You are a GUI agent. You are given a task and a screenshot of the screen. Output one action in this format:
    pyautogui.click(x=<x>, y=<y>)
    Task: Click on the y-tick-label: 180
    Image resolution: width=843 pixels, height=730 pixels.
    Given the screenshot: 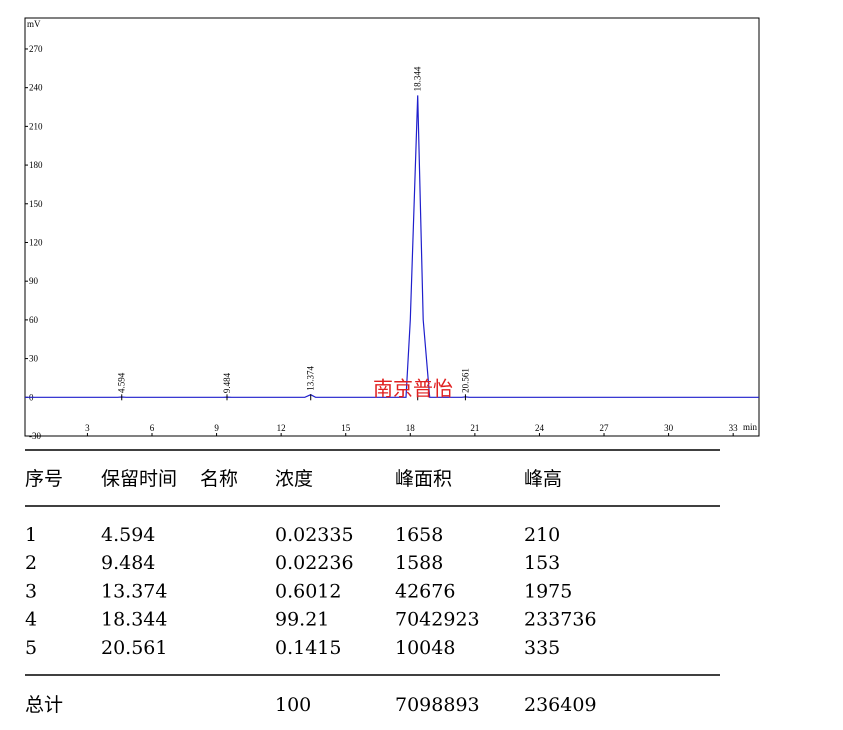 What is the action you would take?
    pyautogui.click(x=36, y=165)
    